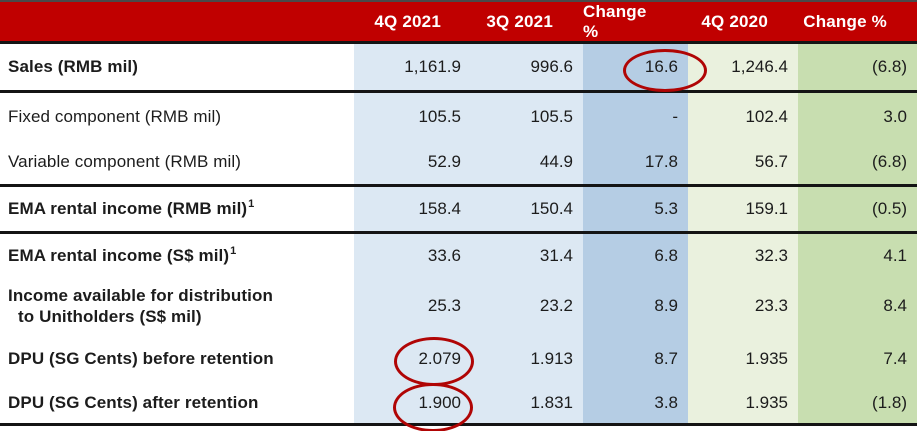 The image size is (917, 431). What do you see at coordinates (413, 407) in the screenshot?
I see `cell-value-circled: 1.900` at bounding box center [413, 407].